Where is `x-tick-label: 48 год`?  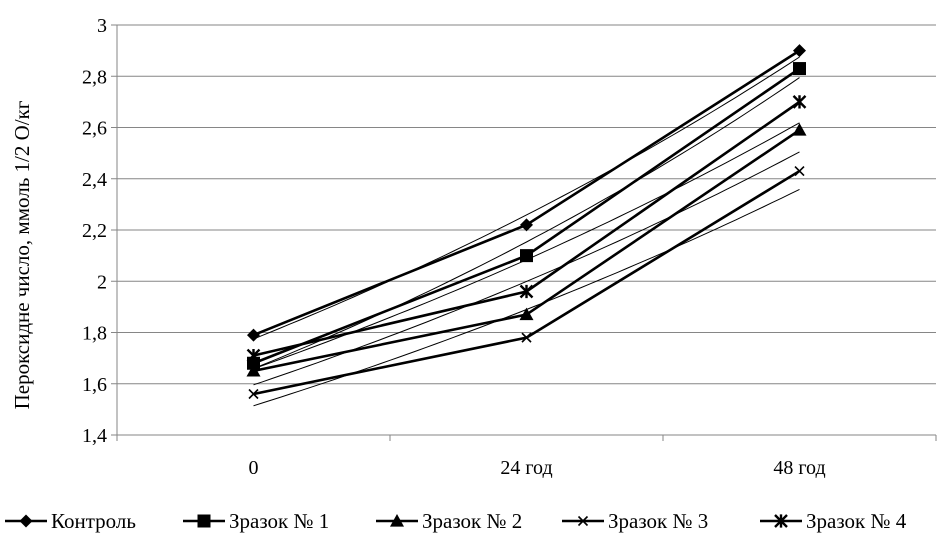
x-tick-label: 48 год is located at coordinates (799, 468).